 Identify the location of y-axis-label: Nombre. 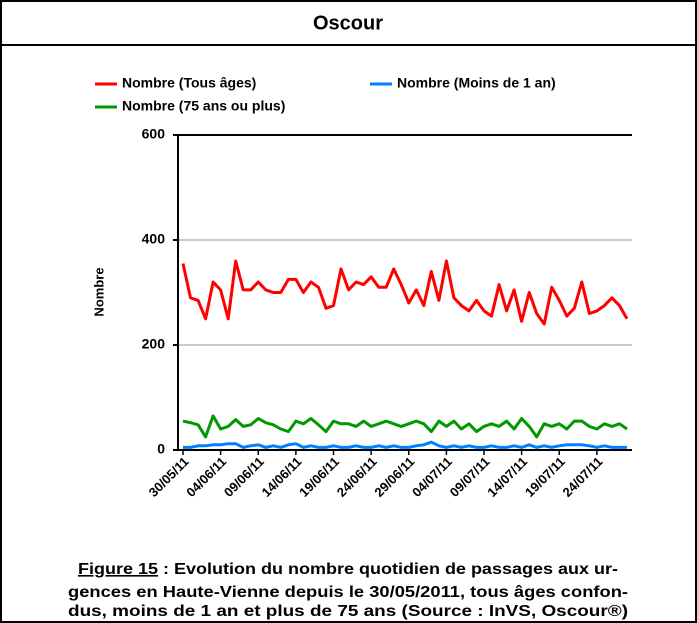
(98, 291).